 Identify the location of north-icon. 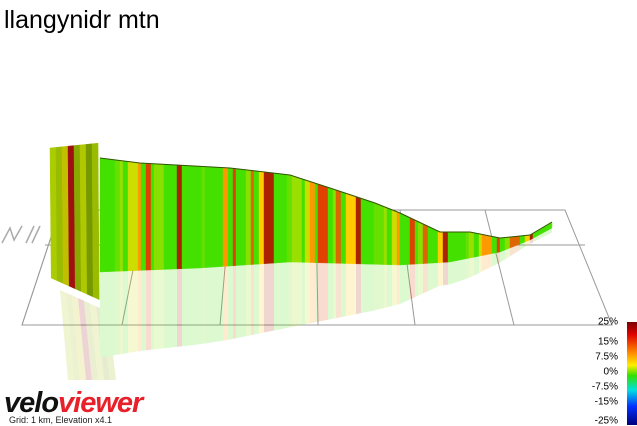
(21, 234).